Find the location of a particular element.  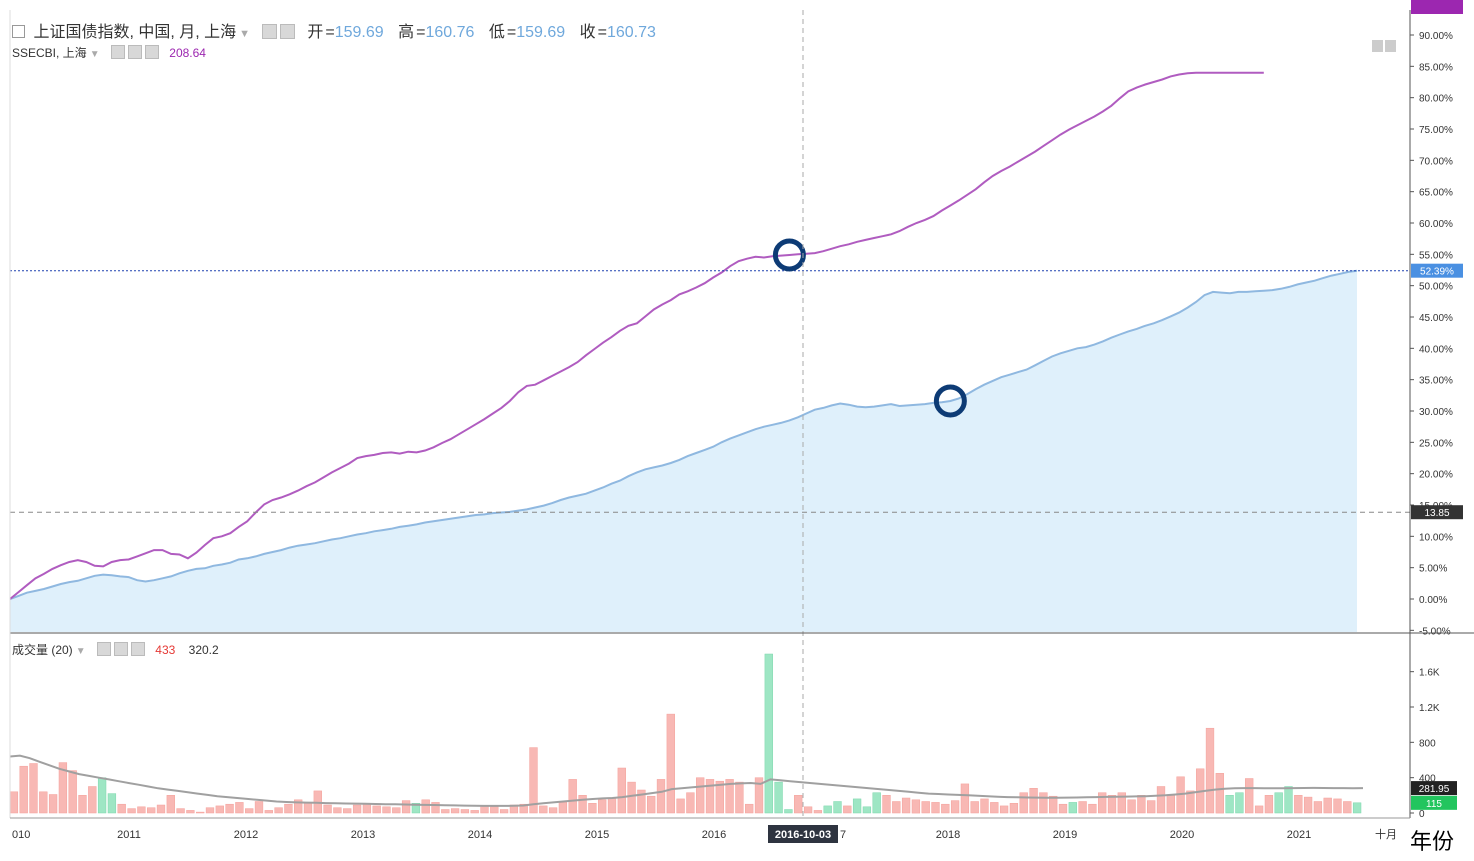

time-tick-label: 2019 is located at coordinates (1065, 835).